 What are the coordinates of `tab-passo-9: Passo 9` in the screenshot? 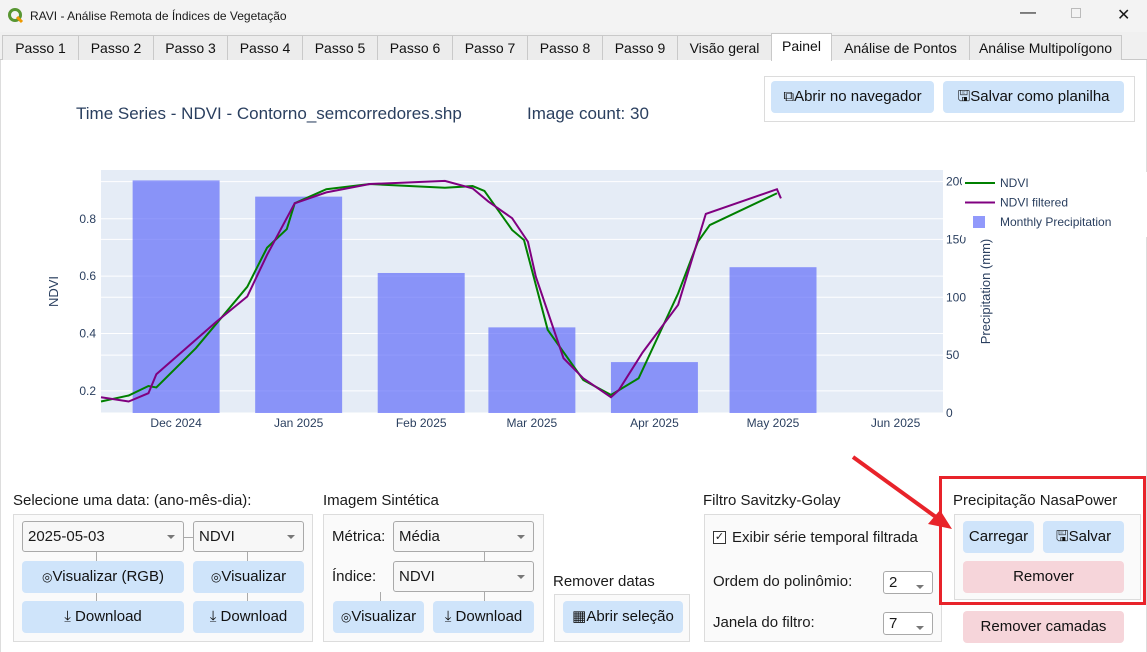 It's located at (640, 47).